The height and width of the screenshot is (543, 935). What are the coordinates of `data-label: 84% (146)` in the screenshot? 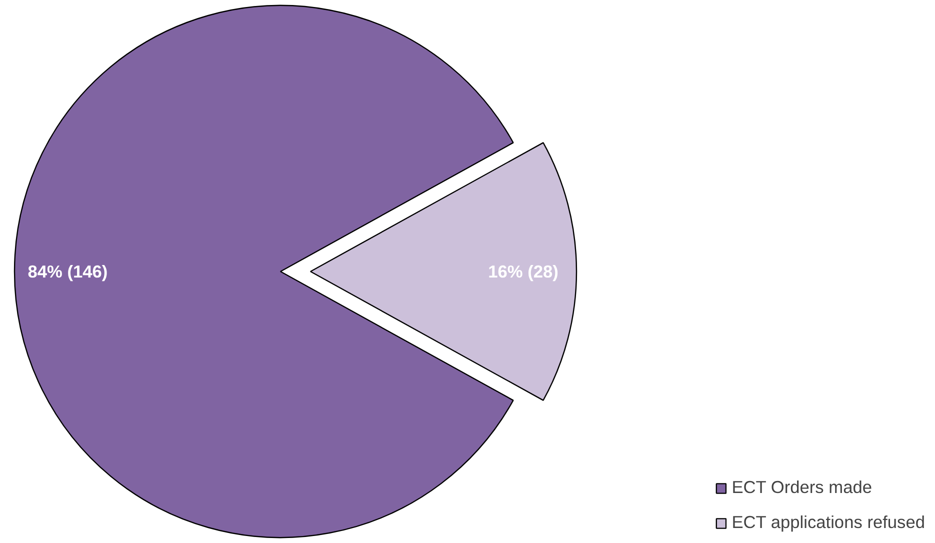 It's located at (68, 272).